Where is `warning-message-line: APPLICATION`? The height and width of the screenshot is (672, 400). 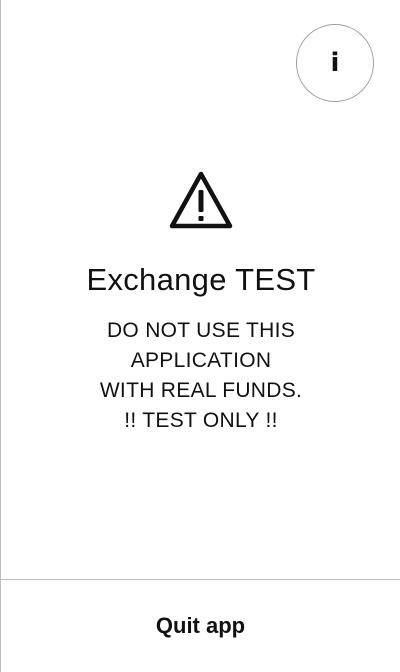 warning-message-line: APPLICATION is located at coordinates (201, 360).